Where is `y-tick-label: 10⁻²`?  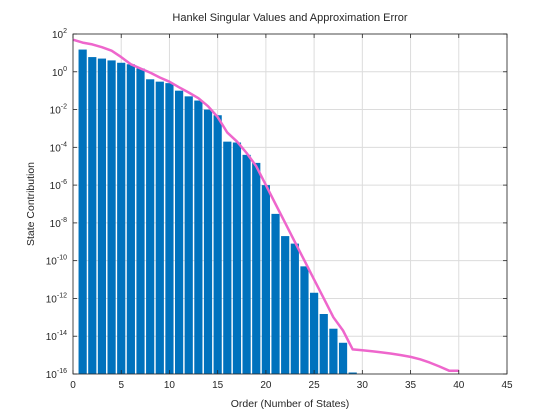
y-tick-label: 10⁻² is located at coordinates (58, 110).